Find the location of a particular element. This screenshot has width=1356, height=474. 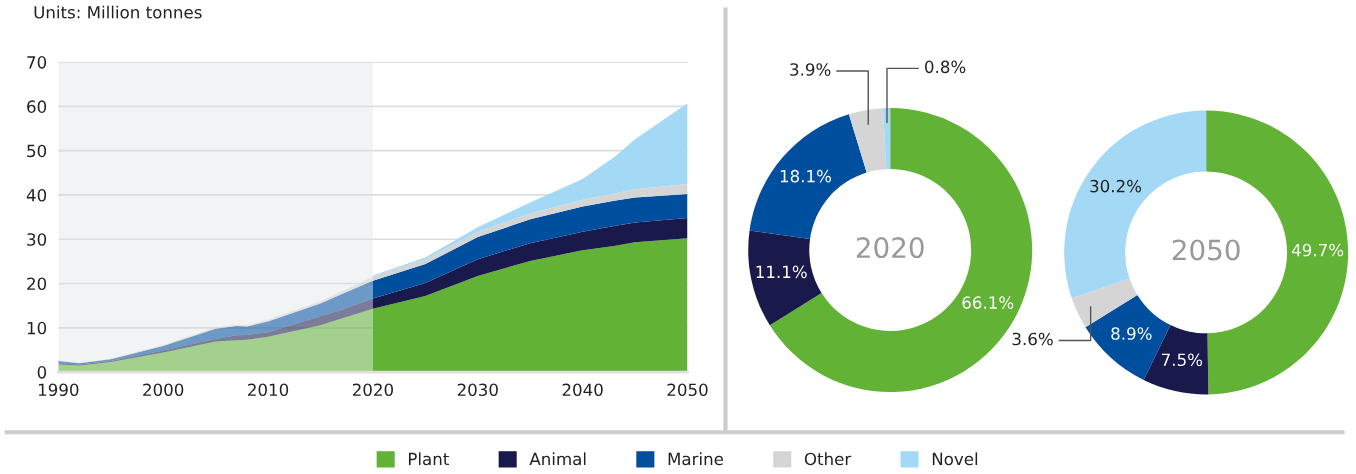

legend-label: Marine is located at coordinates (696, 459).